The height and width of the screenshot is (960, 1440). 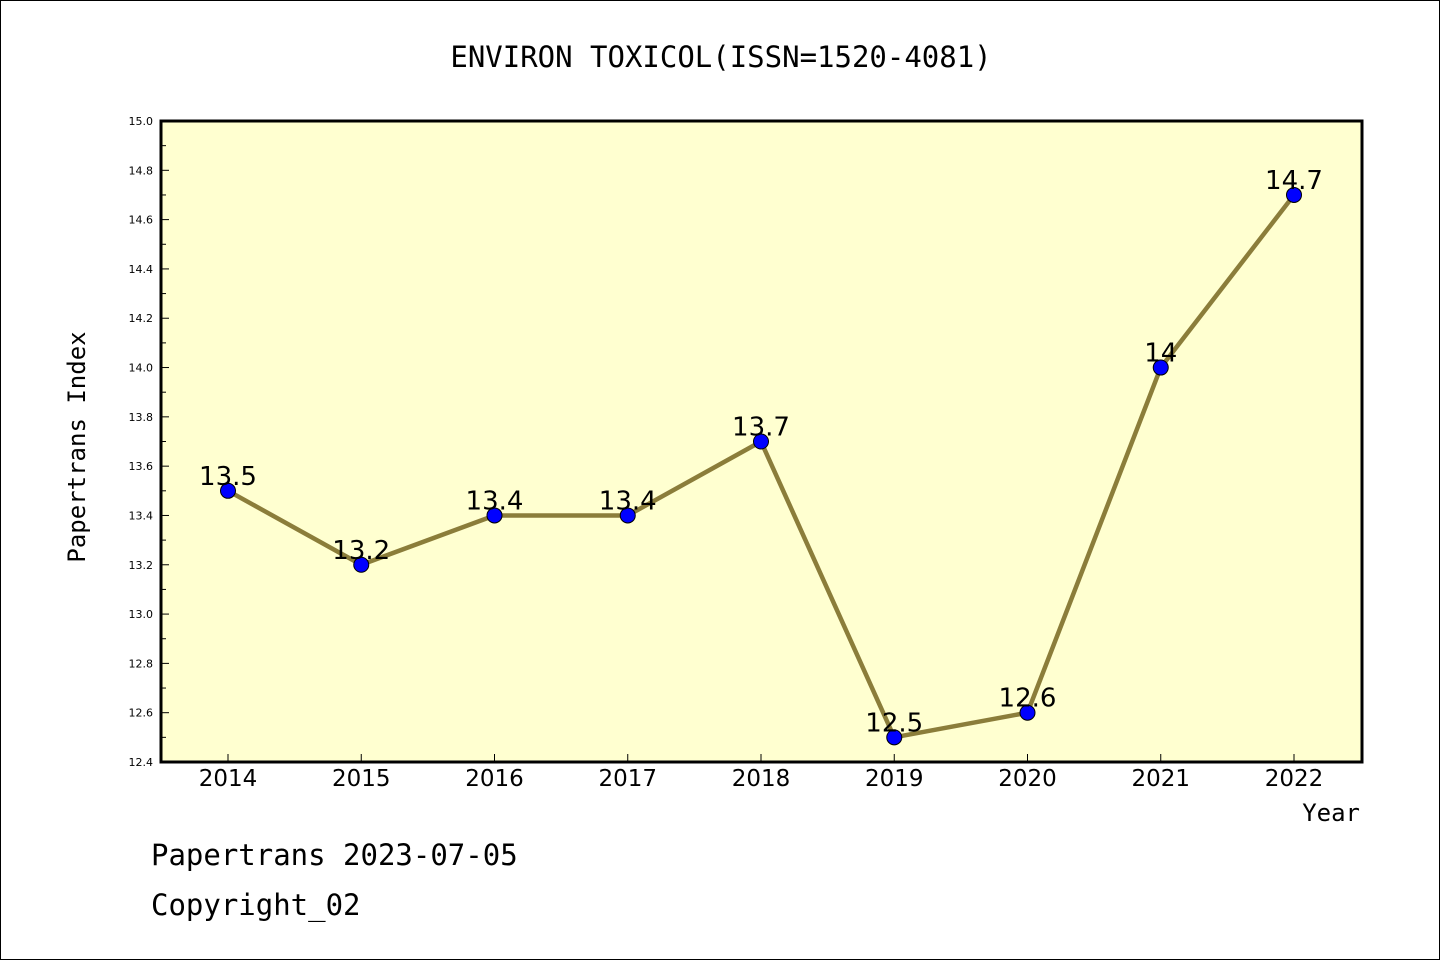 What do you see at coordinates (1027, 779) in the screenshot?
I see `x-tick-label: 2020` at bounding box center [1027, 779].